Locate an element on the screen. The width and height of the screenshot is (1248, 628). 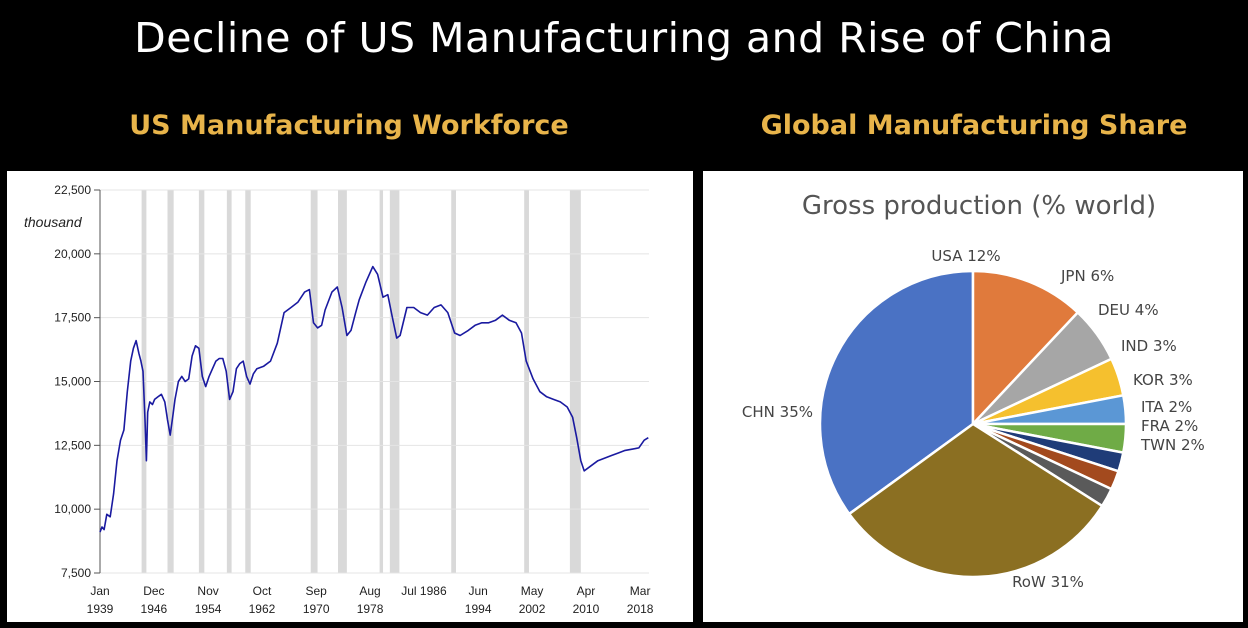
pie-label-twn: TWN 2% is located at coordinates (1172, 445).